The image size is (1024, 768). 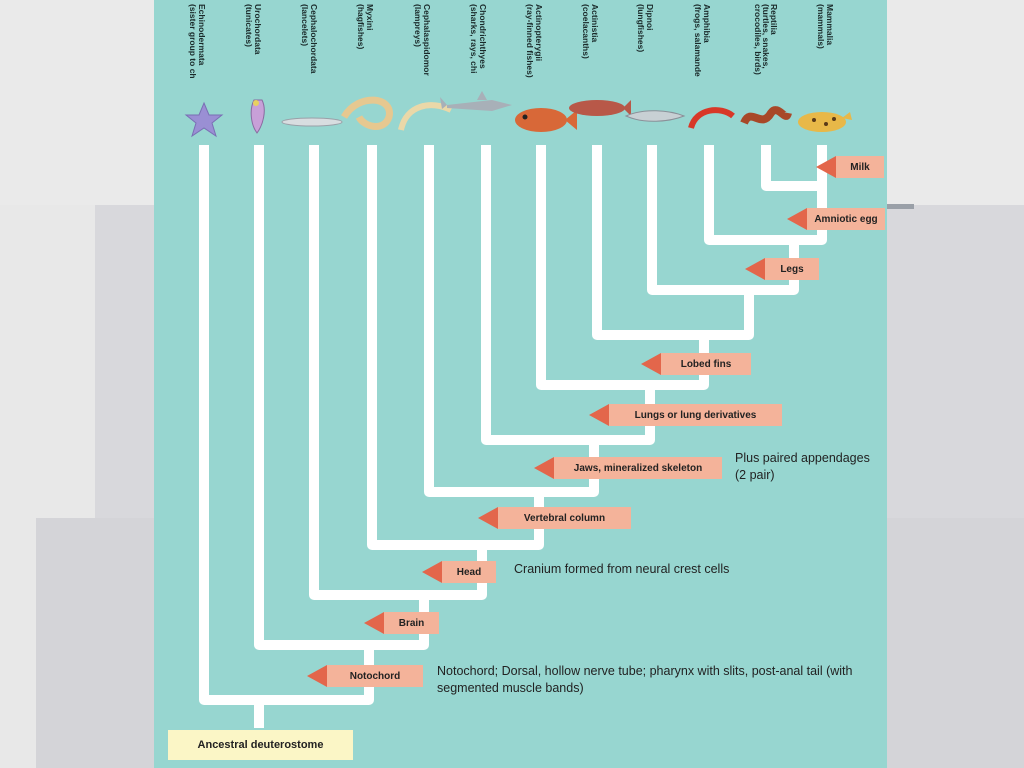 I want to click on trait-jaws-skeleton: Jaws, mineralized skeleton, so click(x=628, y=468).